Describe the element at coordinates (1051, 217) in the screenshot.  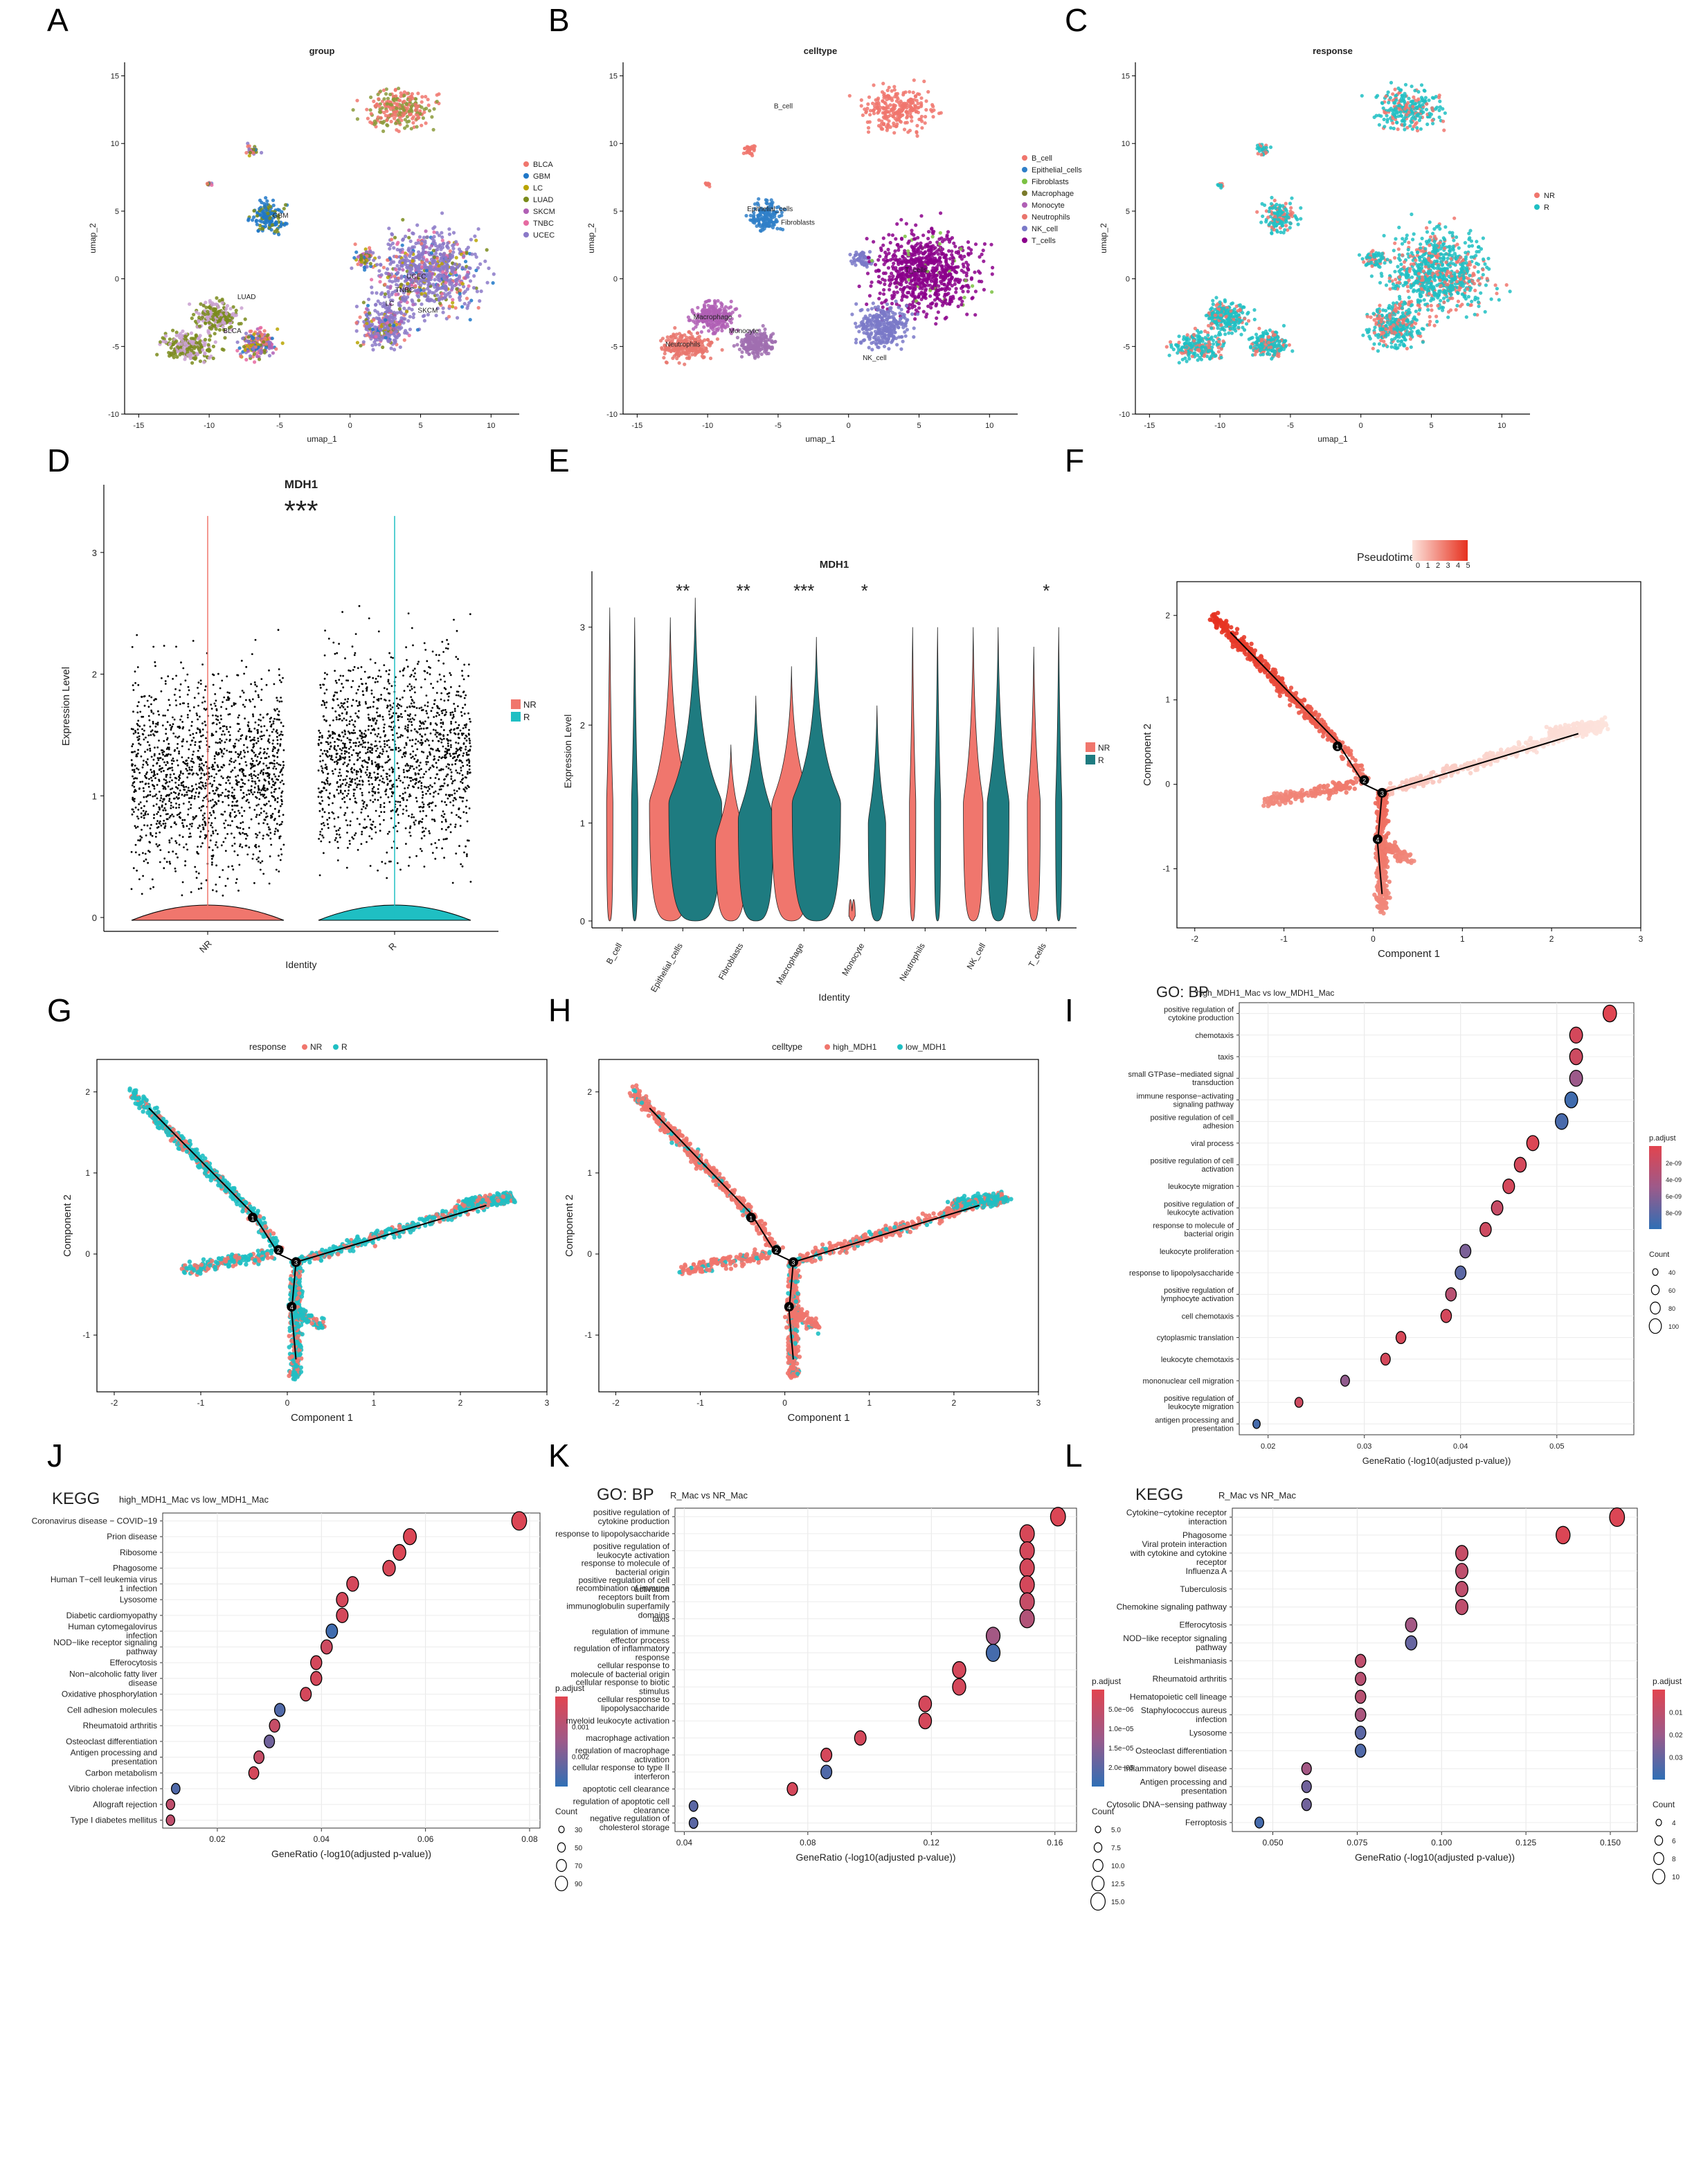
I see `legend-label: Neutrophils` at that location.